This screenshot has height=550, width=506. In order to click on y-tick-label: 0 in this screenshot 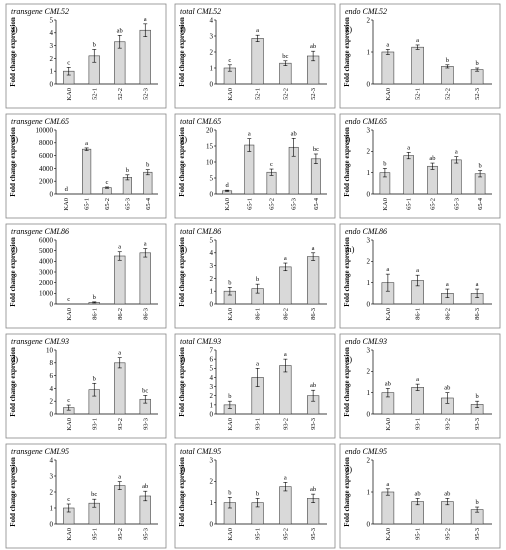, I will do `click(369, 414)`.